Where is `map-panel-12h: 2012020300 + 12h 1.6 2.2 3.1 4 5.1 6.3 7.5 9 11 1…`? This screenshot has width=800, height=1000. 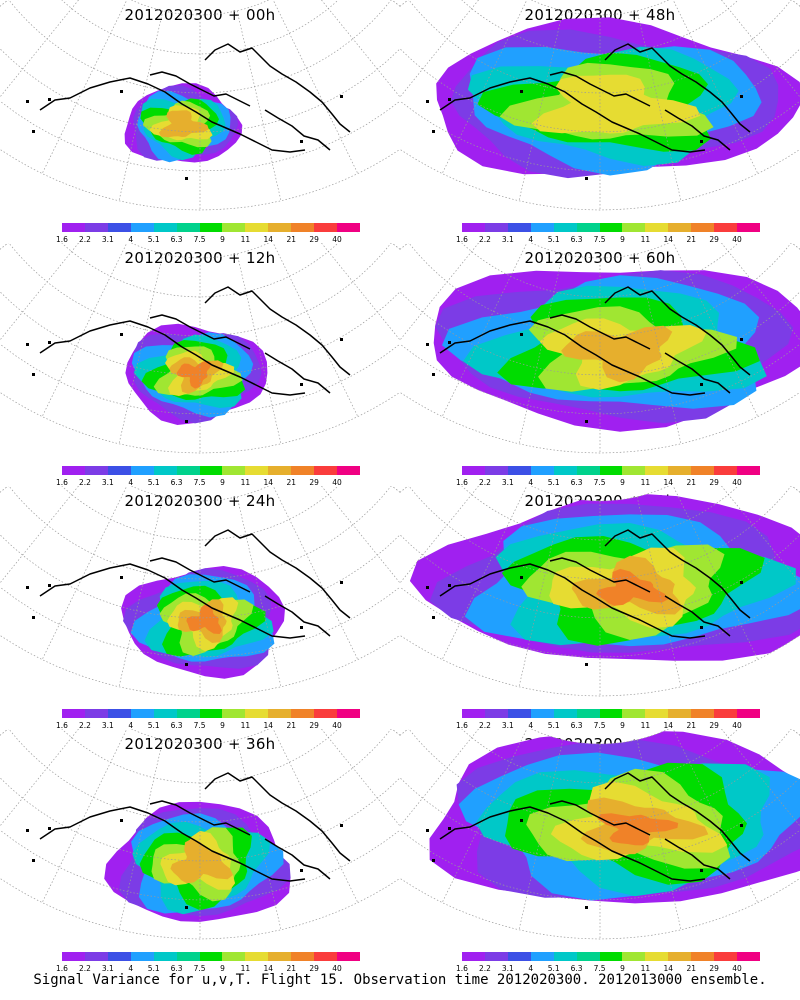
map-panel-12h: 2012020300 + 12h 1.6 2.2 3.1 4 5.1 6.3 7.5 9 11 1… is located at coordinates (200, 368).